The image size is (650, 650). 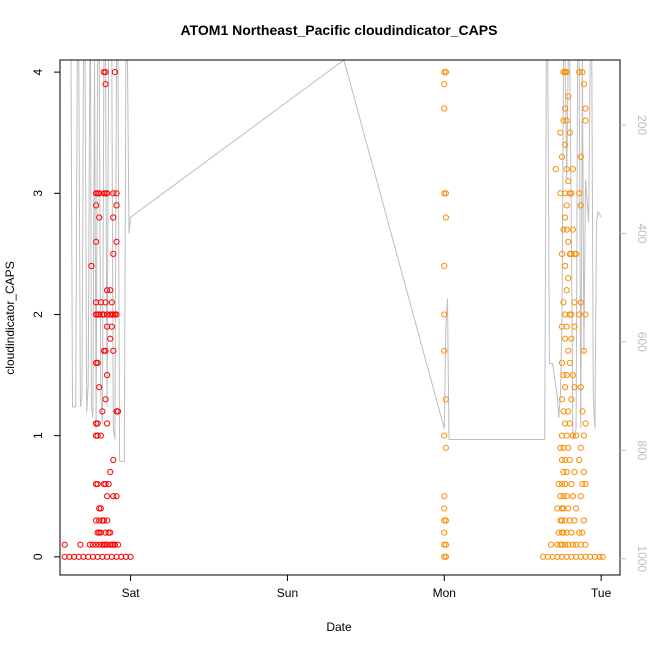 I want to click on right-axis: 200 400 600 800 1000, so click(x=634, y=343).